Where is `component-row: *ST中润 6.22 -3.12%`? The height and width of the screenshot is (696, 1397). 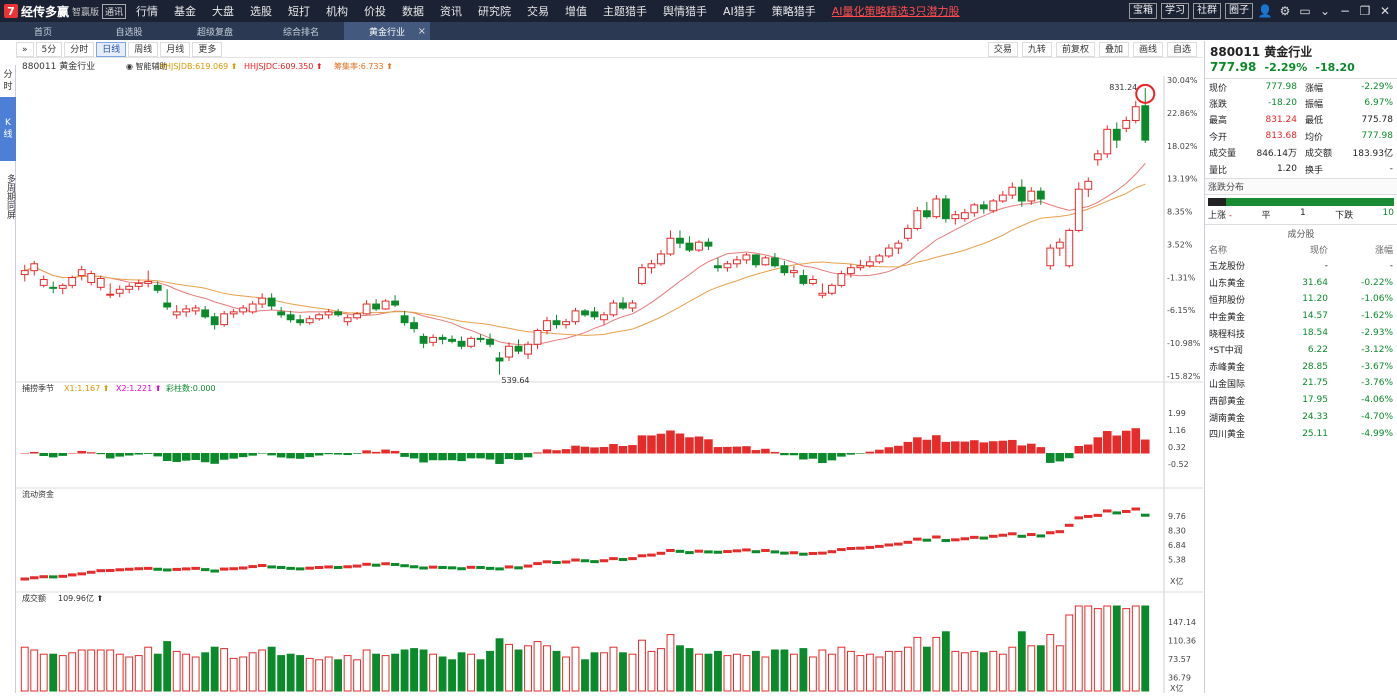 component-row: *ST中润 6.22 -3.12% is located at coordinates (1301, 349).